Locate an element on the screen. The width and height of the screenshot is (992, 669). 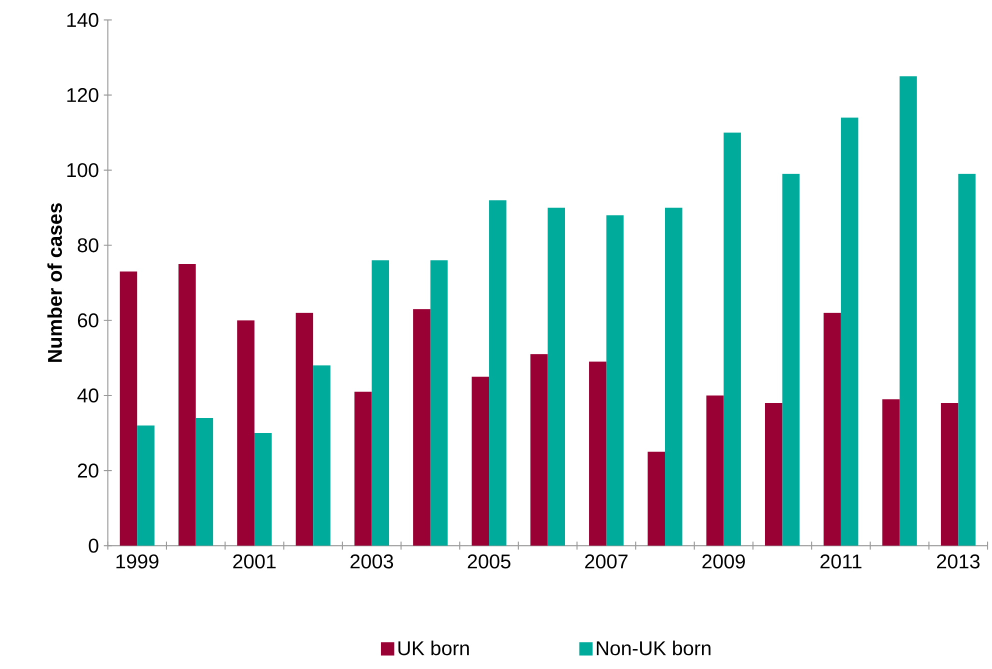
x-tick-label: 2011 is located at coordinates (841, 561).